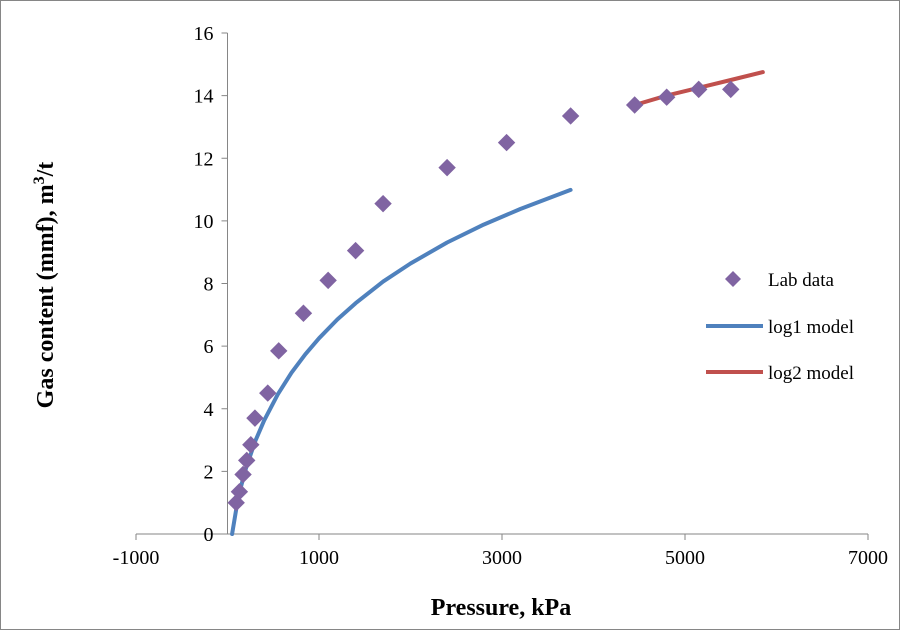  Describe the element at coordinates (204, 222) in the screenshot. I see `y-tick-label: 10` at that location.